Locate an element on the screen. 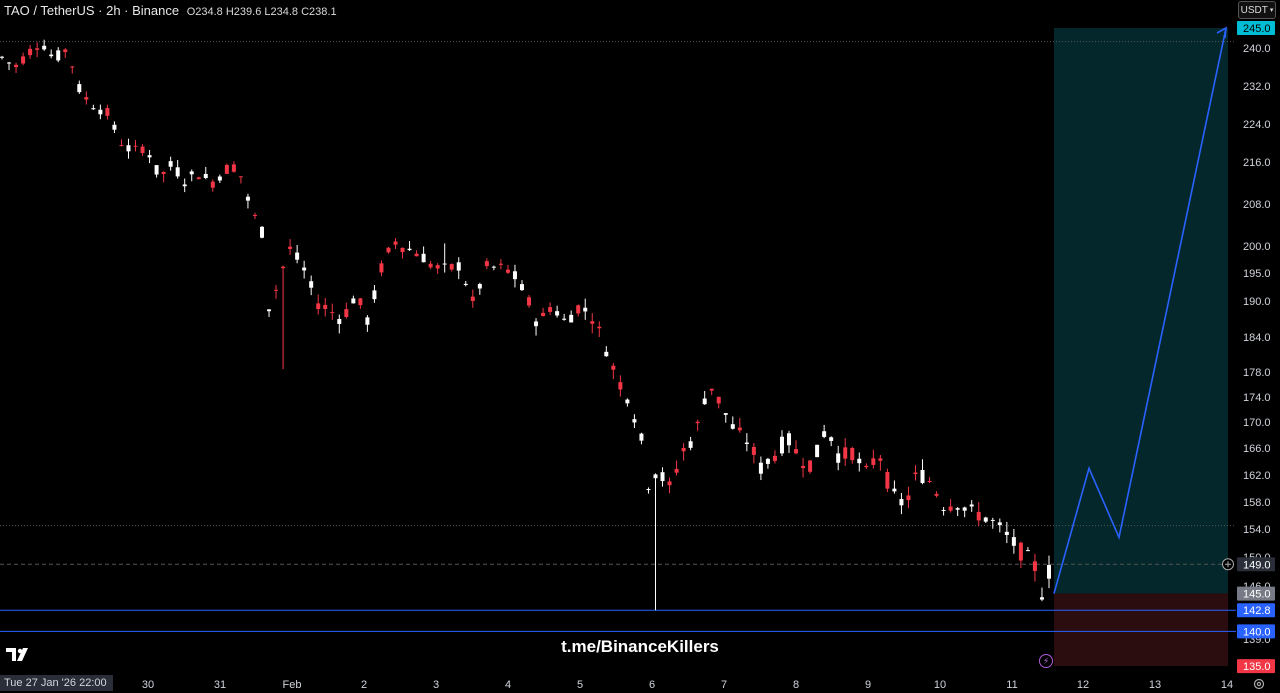 The width and height of the screenshot is (1280, 693). time-axis: 30 31 Feb 2 3 4 5 6 7 8 9 10 11 12 13 14 is located at coordinates (687, 685).